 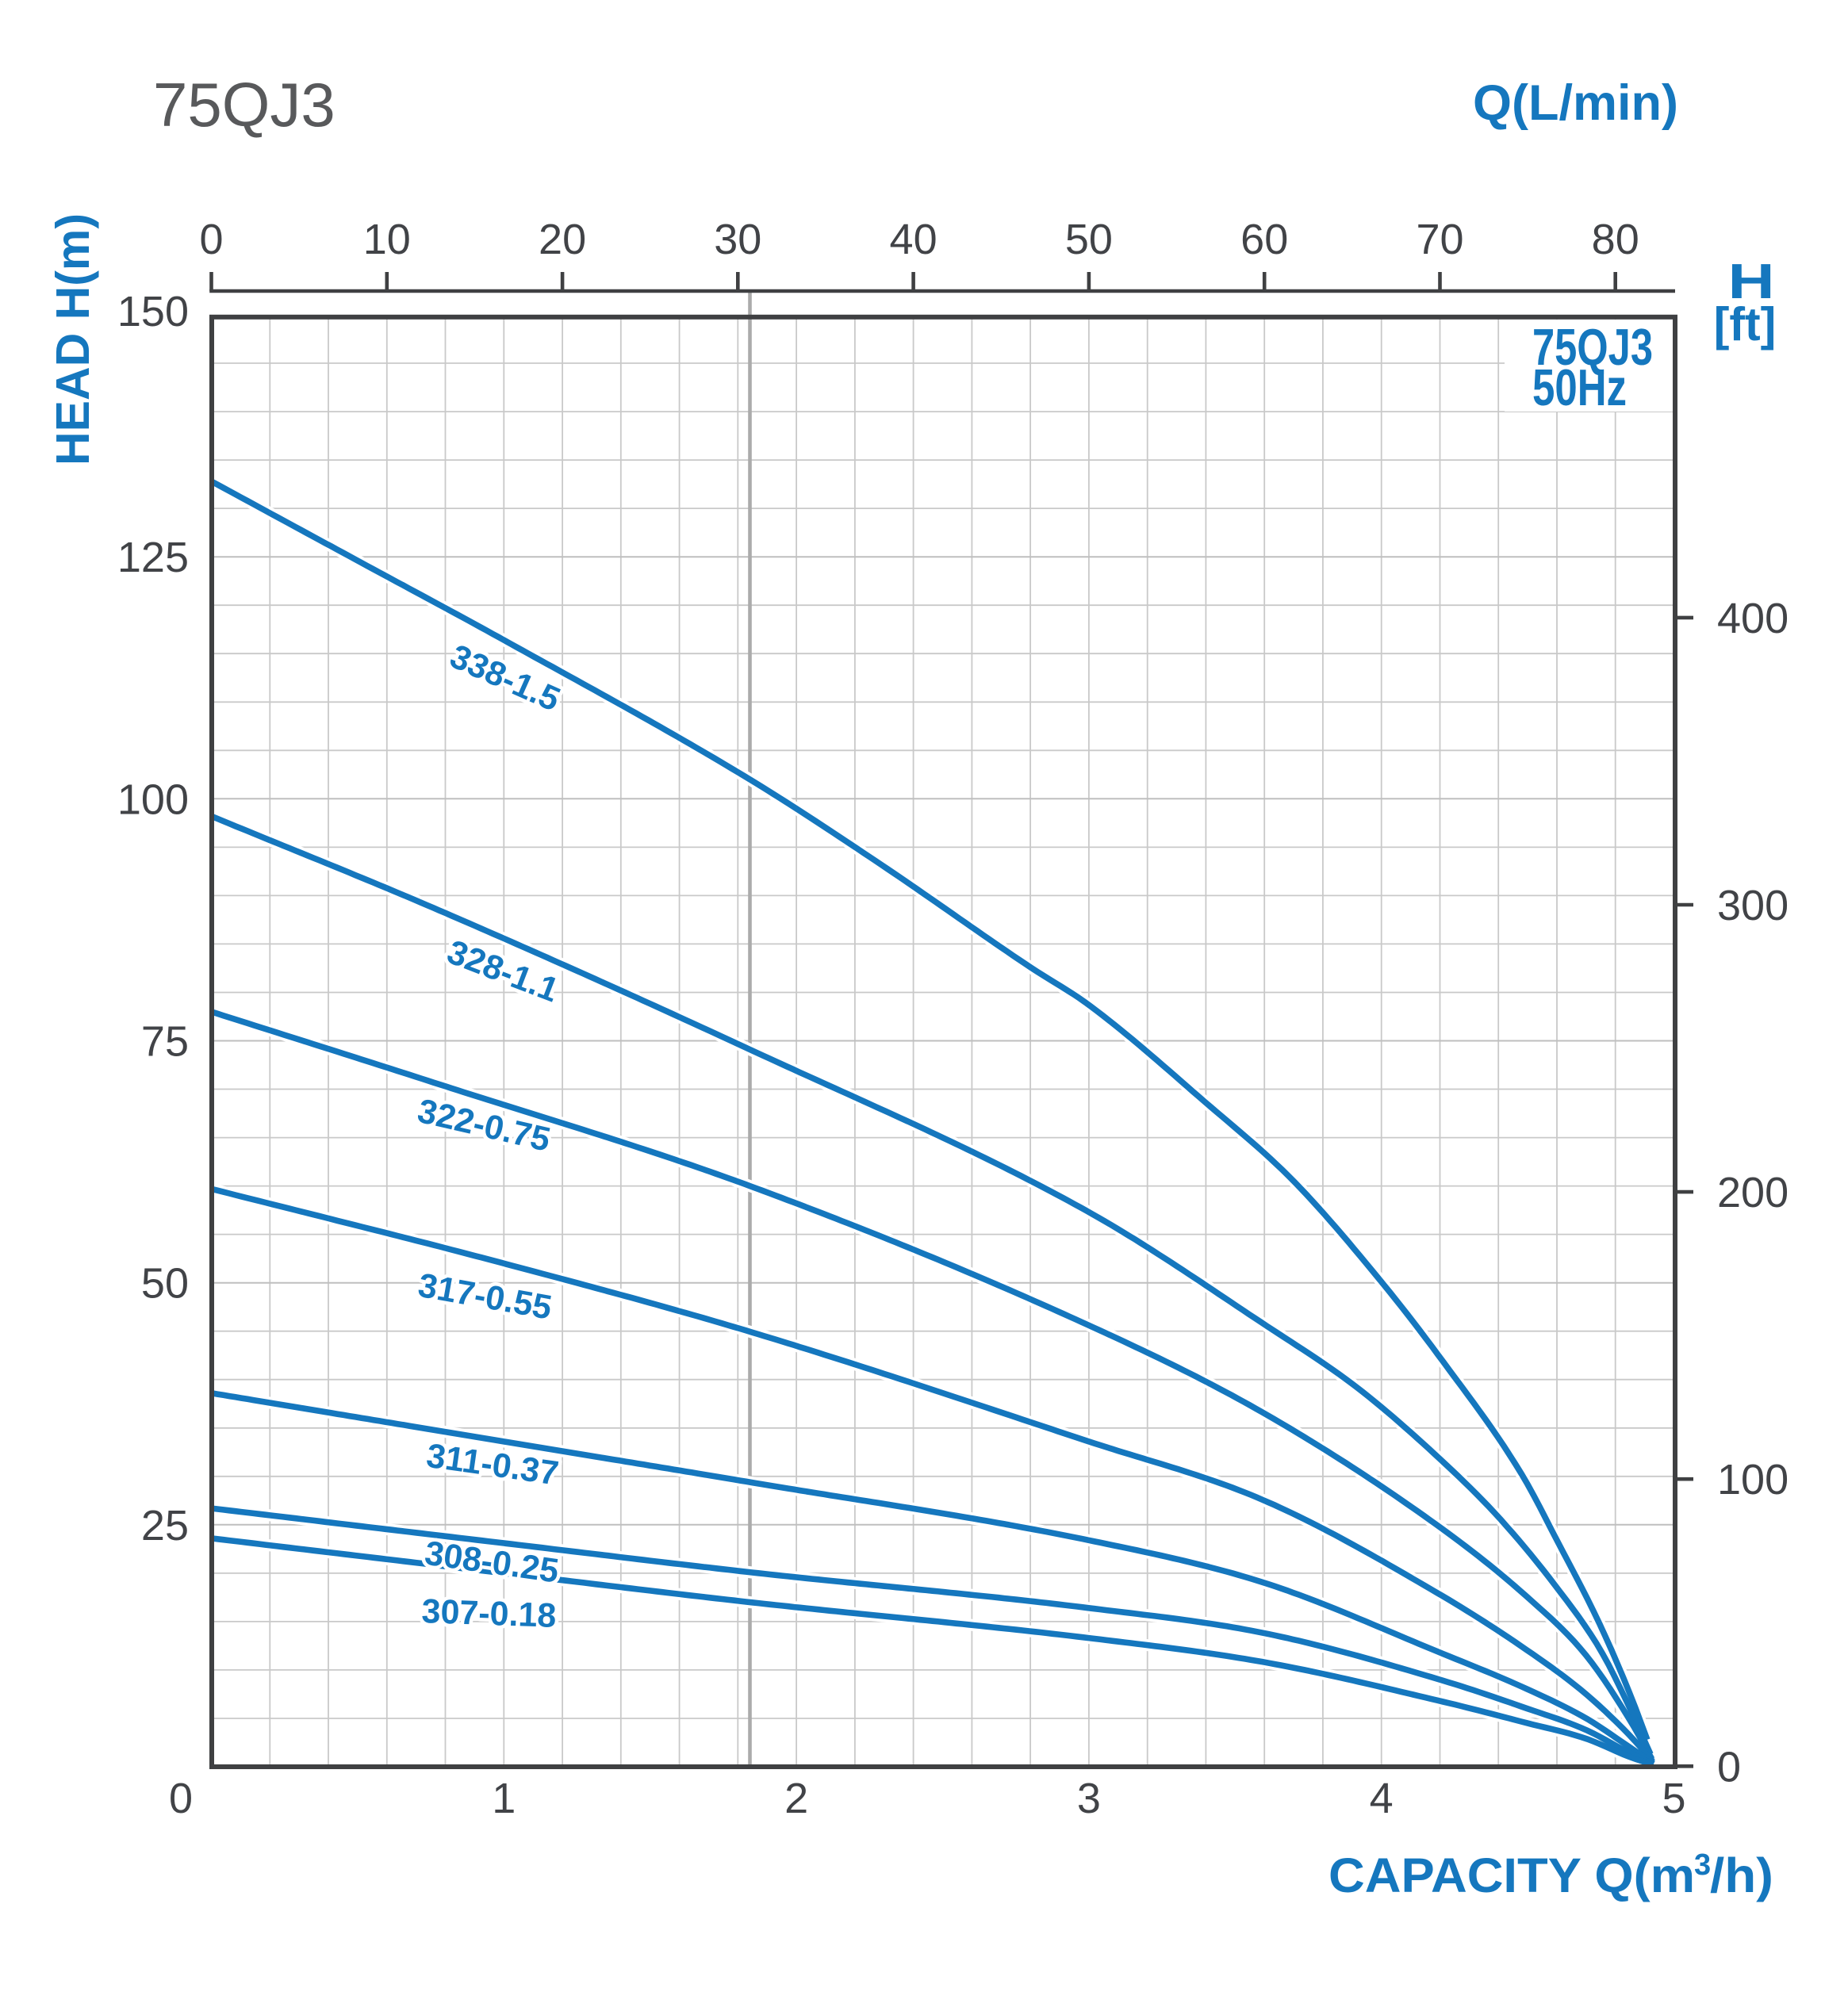 What do you see at coordinates (914, 239) in the screenshot?
I see `svg-text: 40` at bounding box center [914, 239].